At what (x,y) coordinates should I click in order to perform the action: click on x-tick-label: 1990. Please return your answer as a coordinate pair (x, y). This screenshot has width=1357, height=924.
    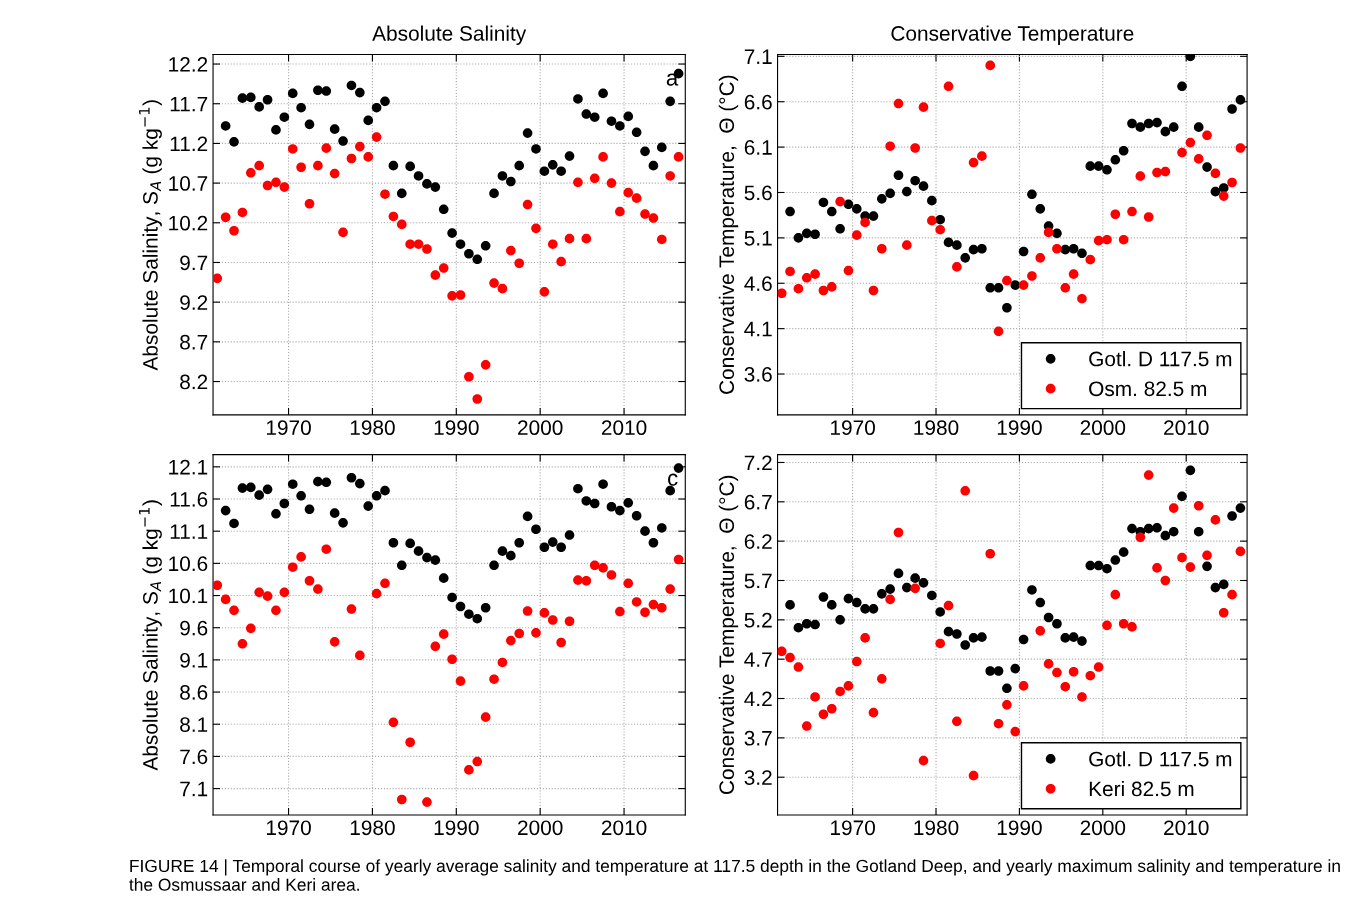
    Looking at the image, I should click on (1019, 428).